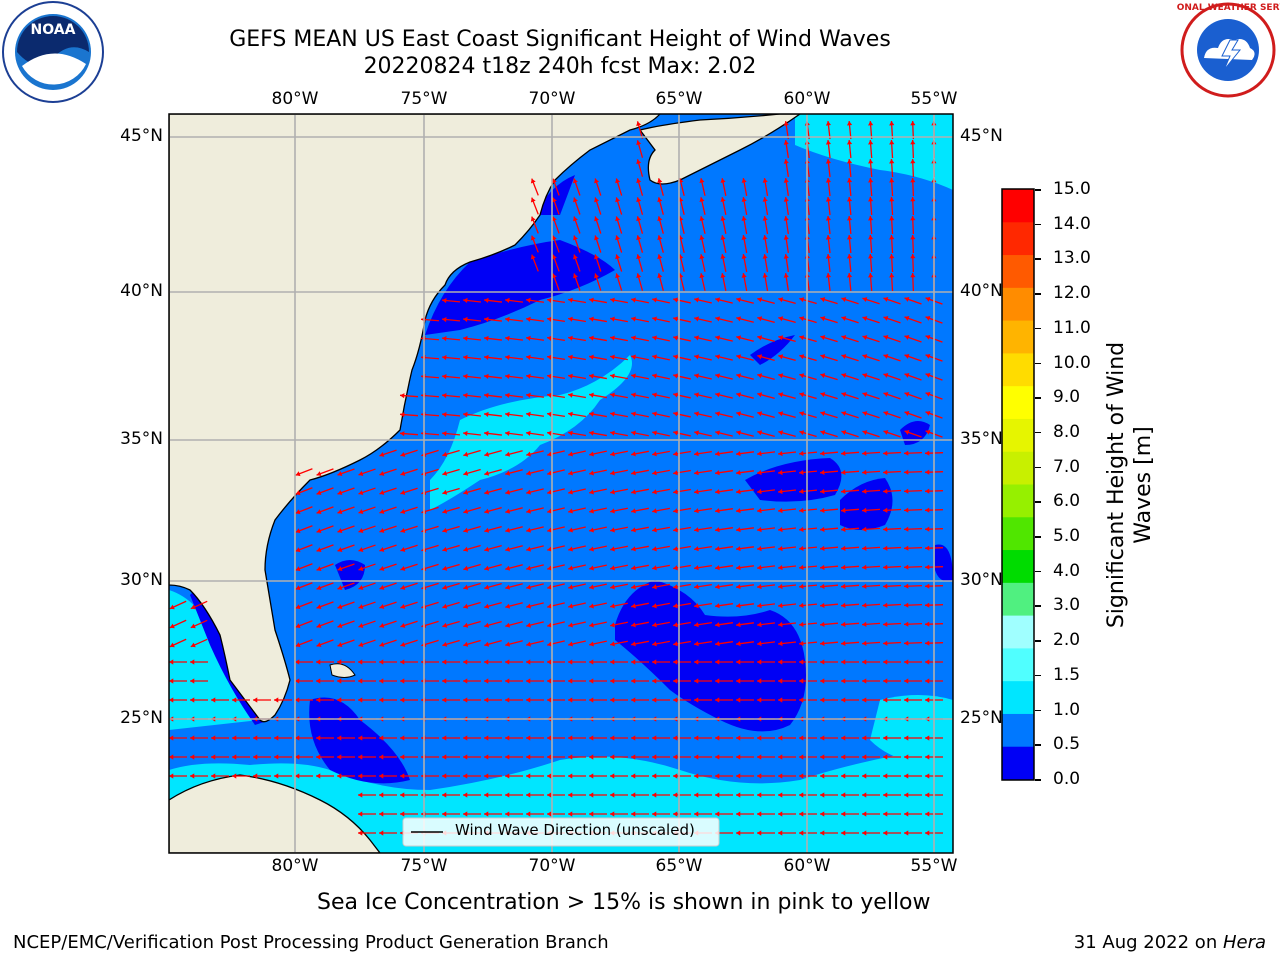 The width and height of the screenshot is (1280, 960). Describe the element at coordinates (1067, 466) in the screenshot. I see `colorbar-tick-label: 7.0` at that location.